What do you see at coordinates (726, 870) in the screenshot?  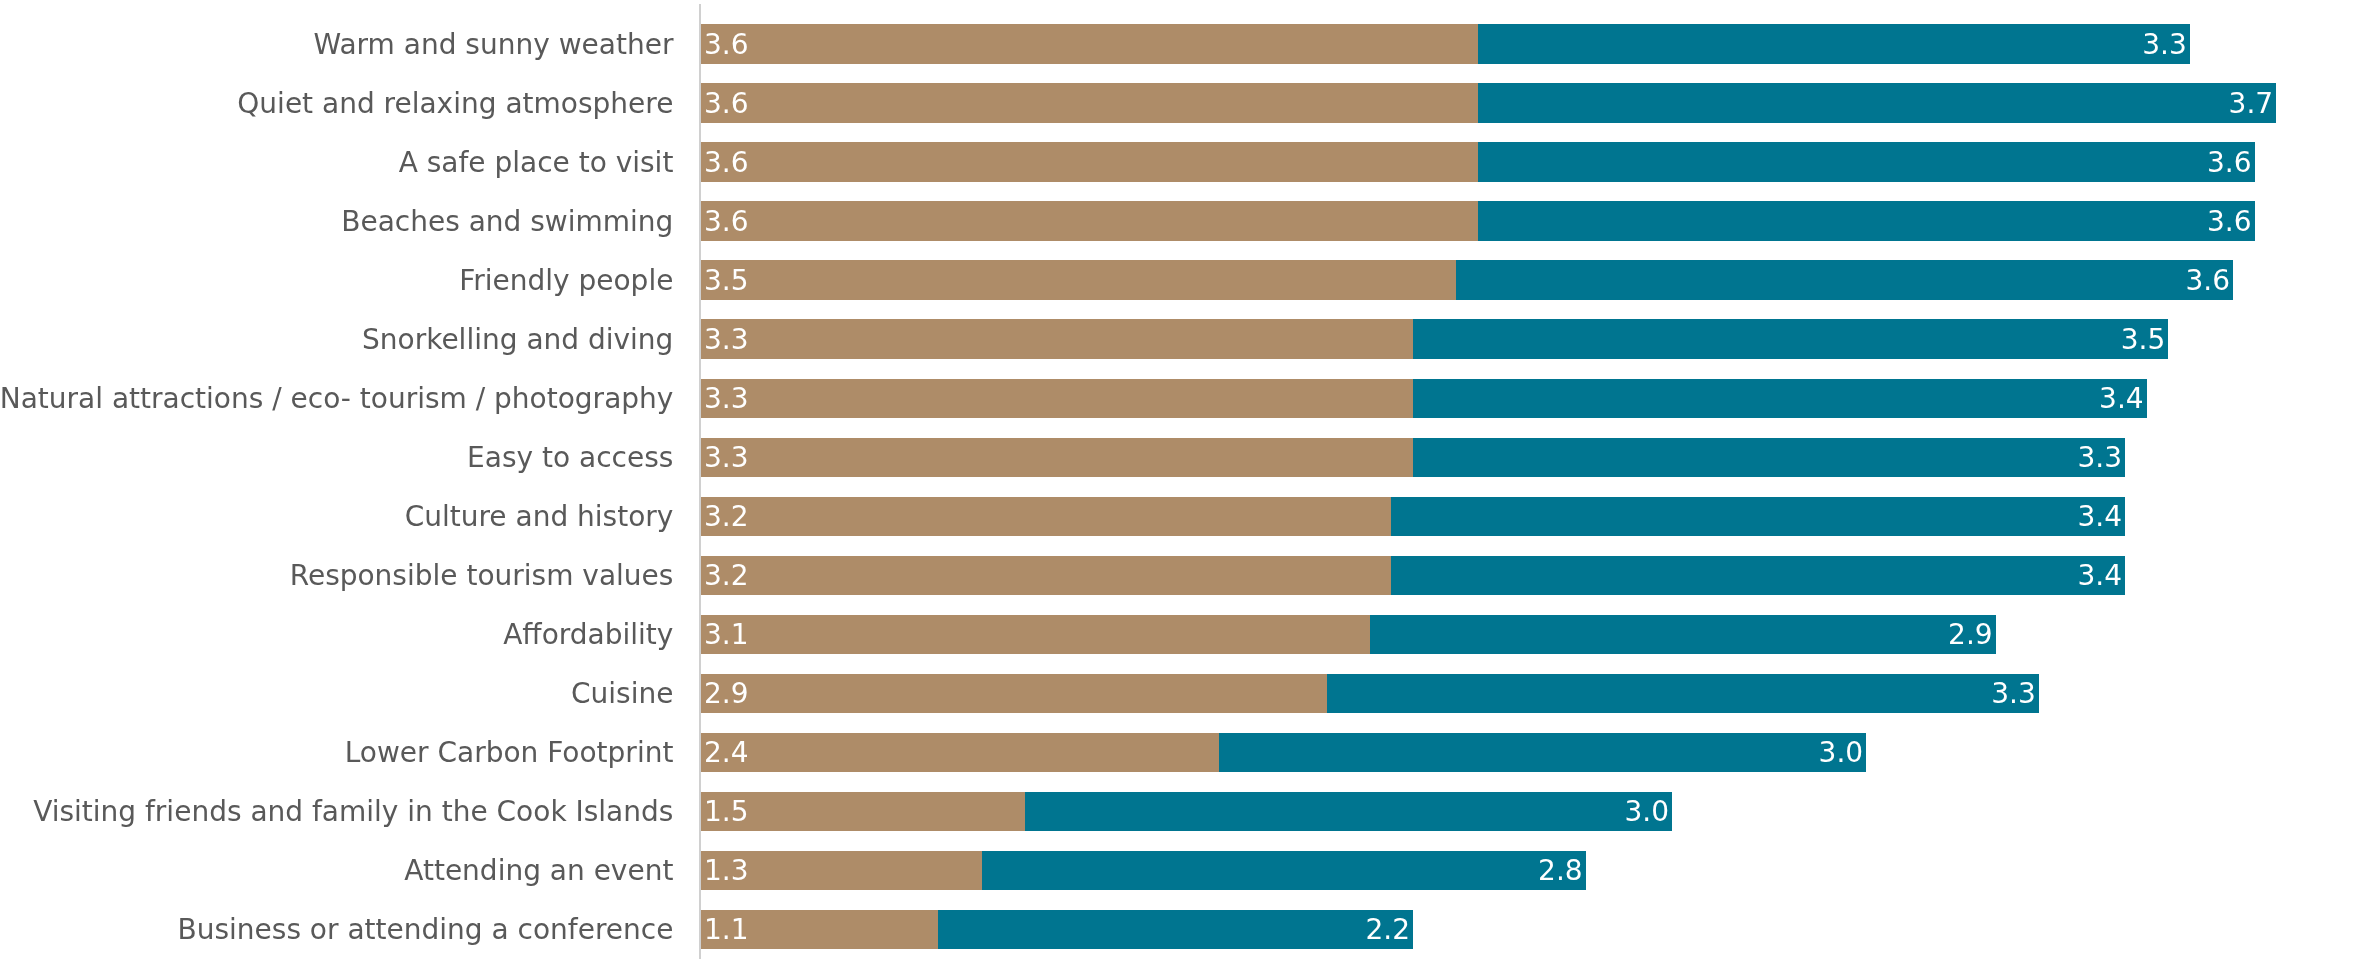 I see `data-label: 1.3` at bounding box center [726, 870].